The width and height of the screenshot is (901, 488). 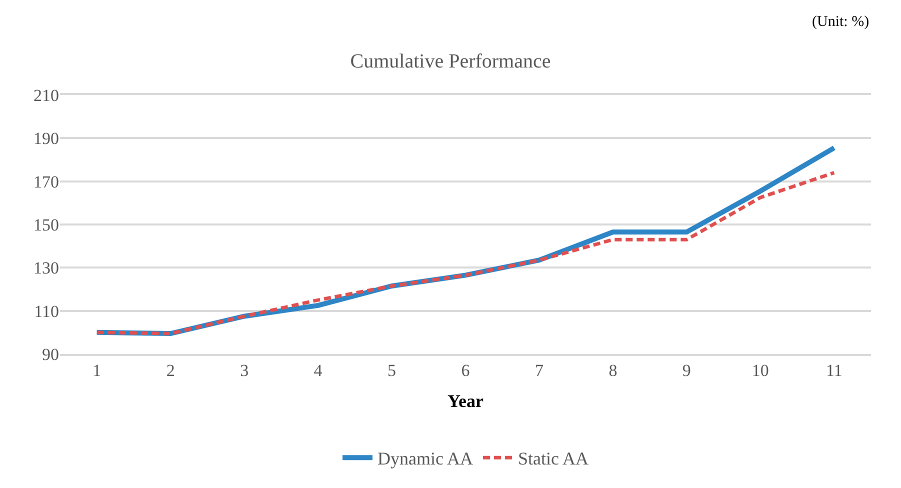 What do you see at coordinates (686, 370) in the screenshot?
I see `x-tick-label: 9` at bounding box center [686, 370].